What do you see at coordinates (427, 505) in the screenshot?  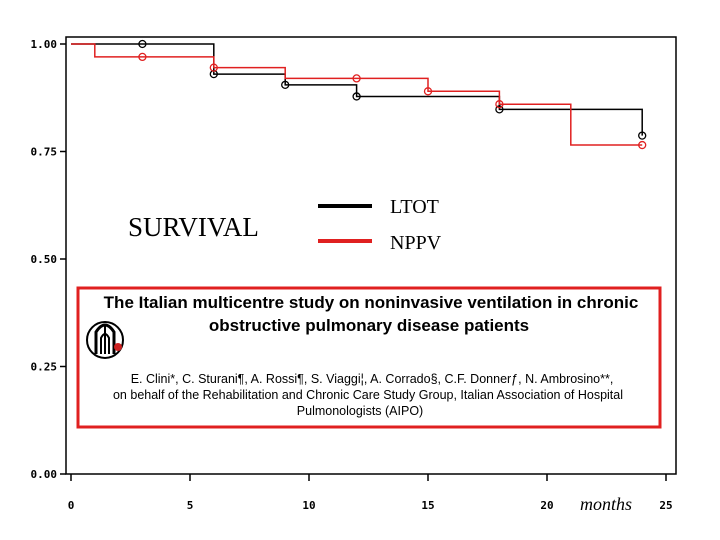 I see `x-tick-label: 15` at bounding box center [427, 505].